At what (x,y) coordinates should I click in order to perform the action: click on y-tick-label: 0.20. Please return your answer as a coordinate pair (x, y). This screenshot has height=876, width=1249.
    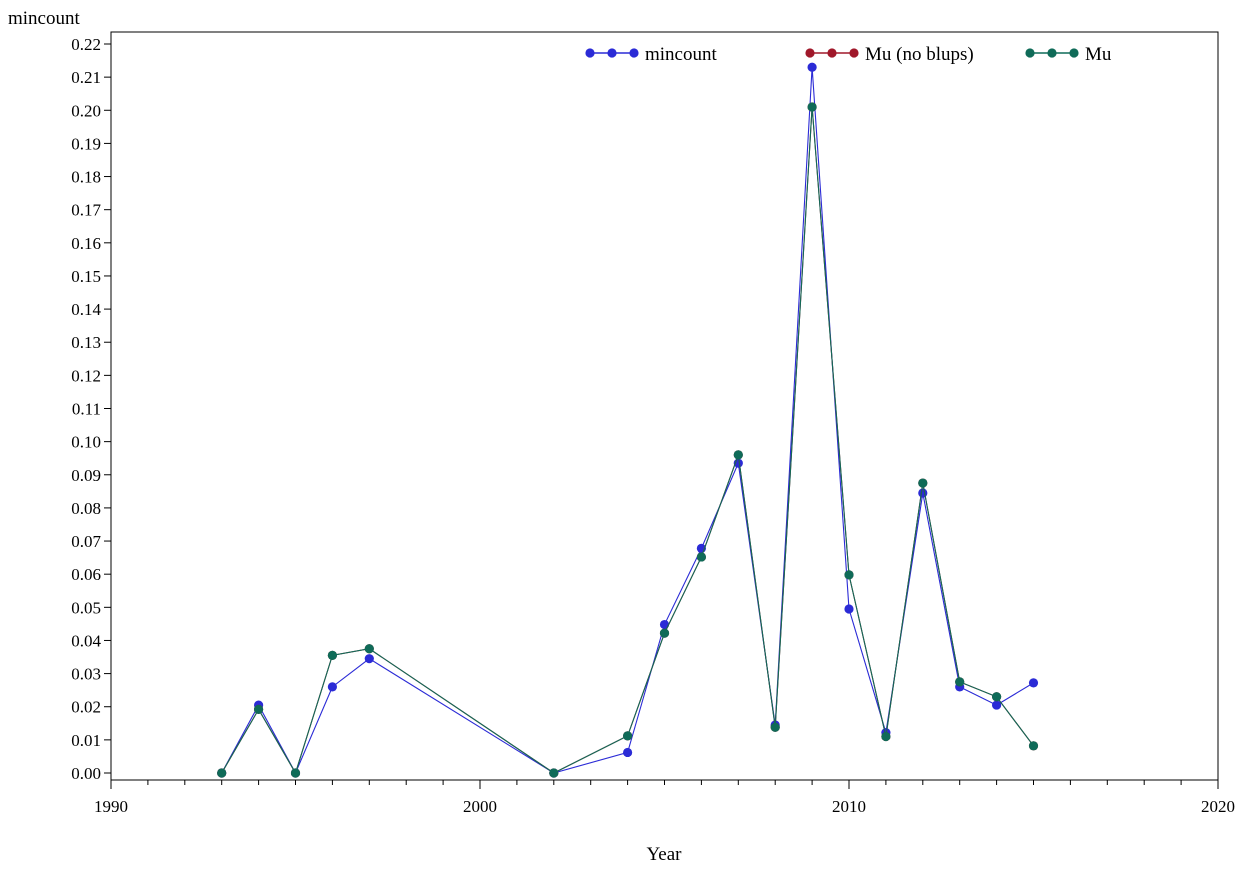
    Looking at the image, I should click on (86, 110).